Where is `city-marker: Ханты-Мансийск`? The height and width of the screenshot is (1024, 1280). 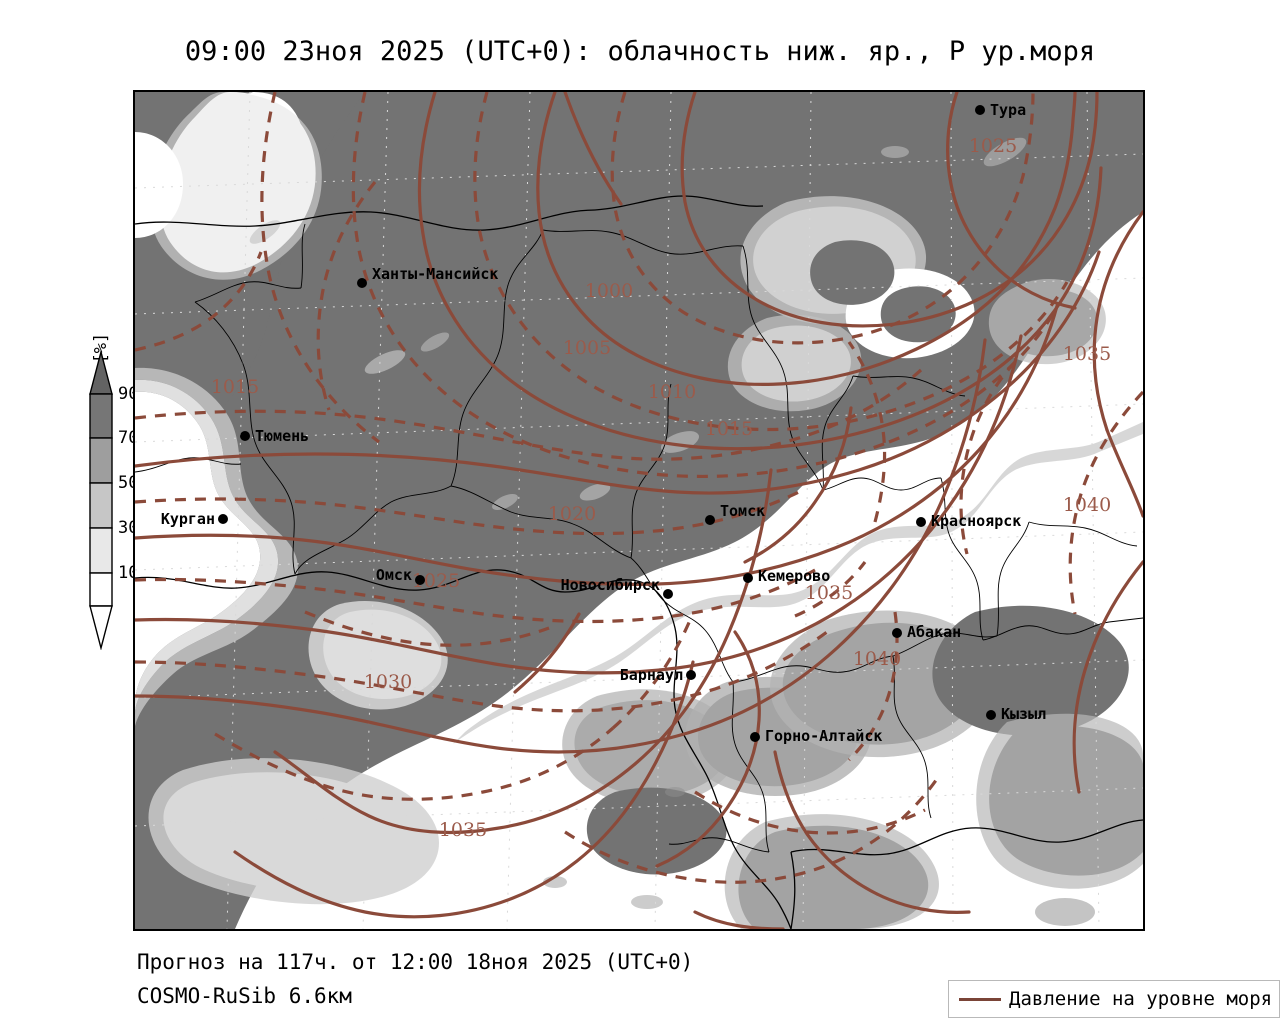 city-marker: Ханты-Мансийск is located at coordinates (427, 276).